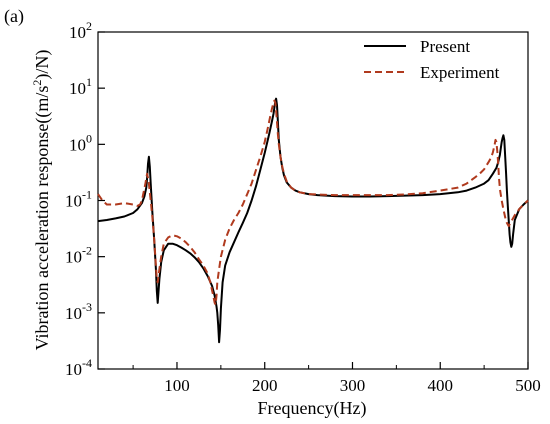  I want to click on legend-label-experiment: Experiment, so click(460, 72).